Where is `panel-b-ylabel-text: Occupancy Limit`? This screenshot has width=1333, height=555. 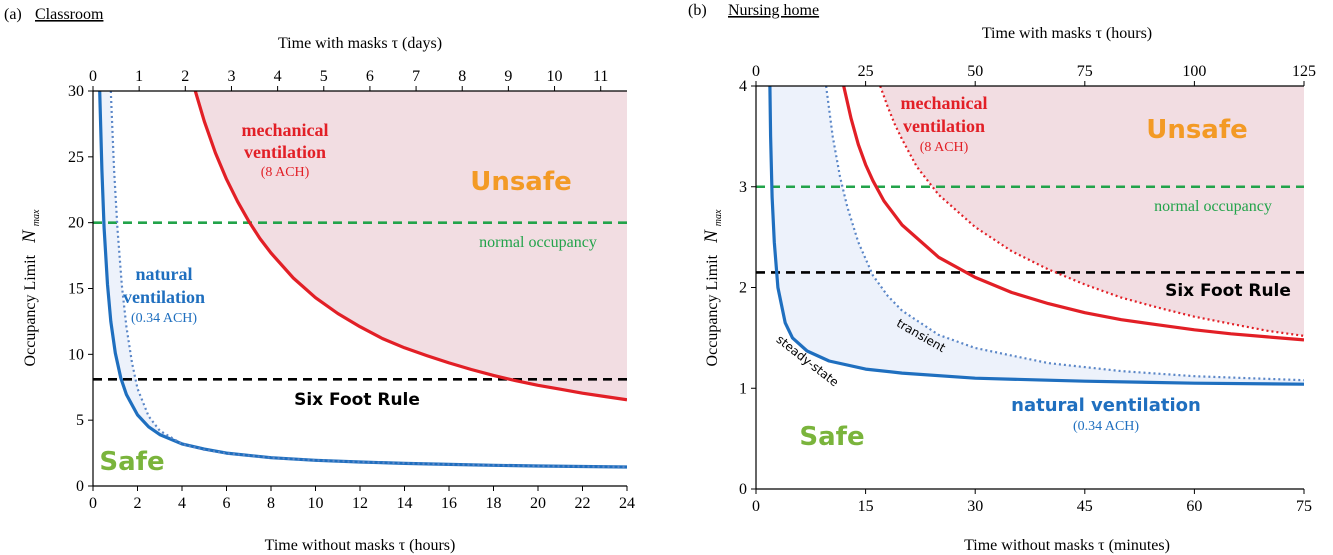 panel-b-ylabel-text: Occupancy Limit is located at coordinates (712, 310).